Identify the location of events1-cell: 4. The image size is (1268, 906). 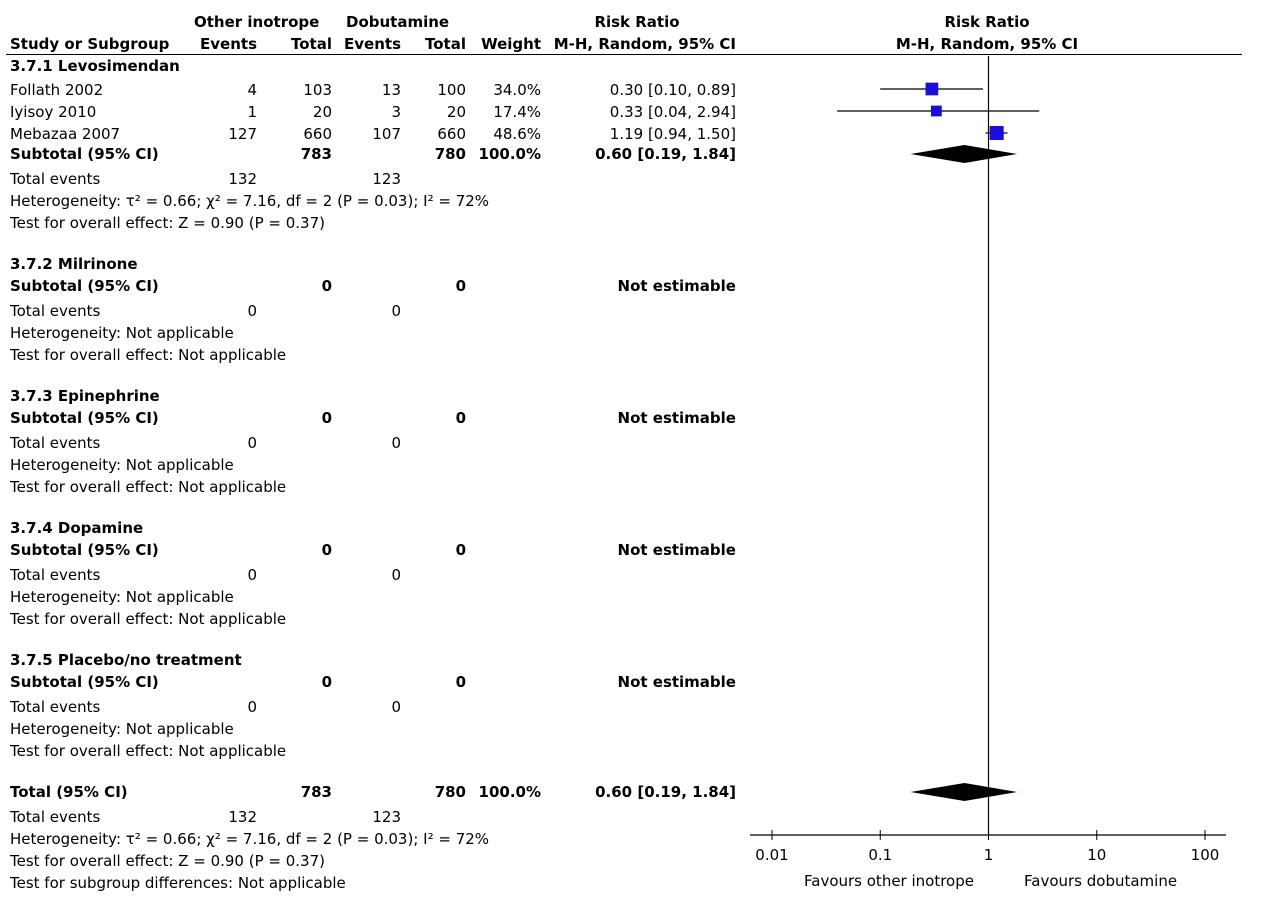
(252, 90).